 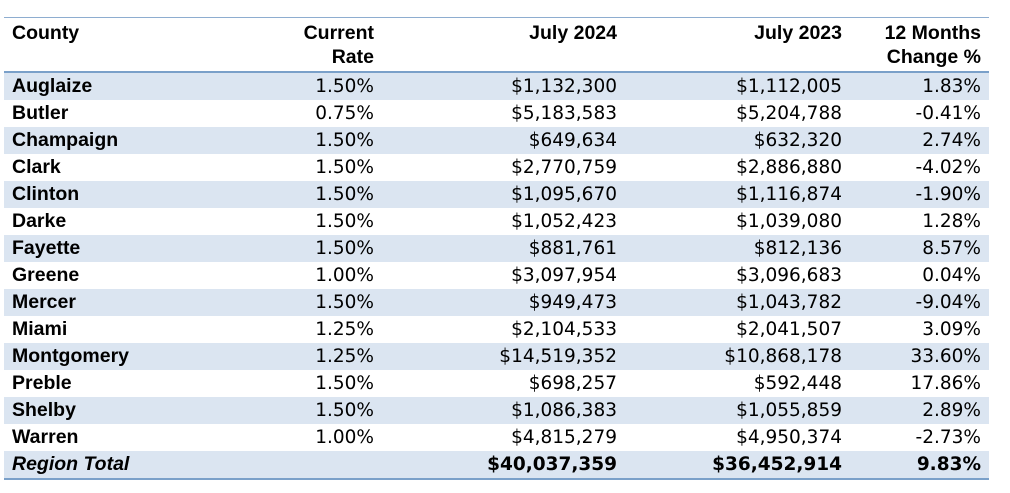 What do you see at coordinates (789, 275) in the screenshot?
I see `july-2023-cell: $3,096,683` at bounding box center [789, 275].